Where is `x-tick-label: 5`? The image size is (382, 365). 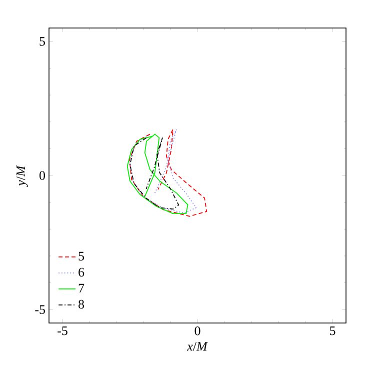
x-tick-label: 5 is located at coordinates (333, 331).